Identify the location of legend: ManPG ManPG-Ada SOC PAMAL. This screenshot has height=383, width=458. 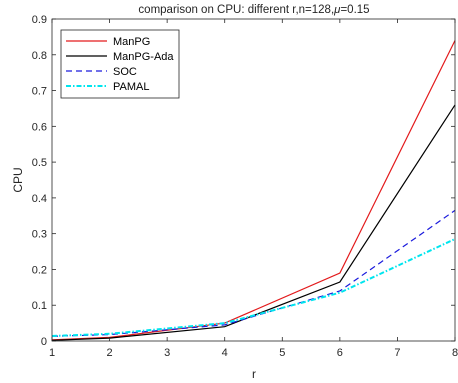
(120, 64).